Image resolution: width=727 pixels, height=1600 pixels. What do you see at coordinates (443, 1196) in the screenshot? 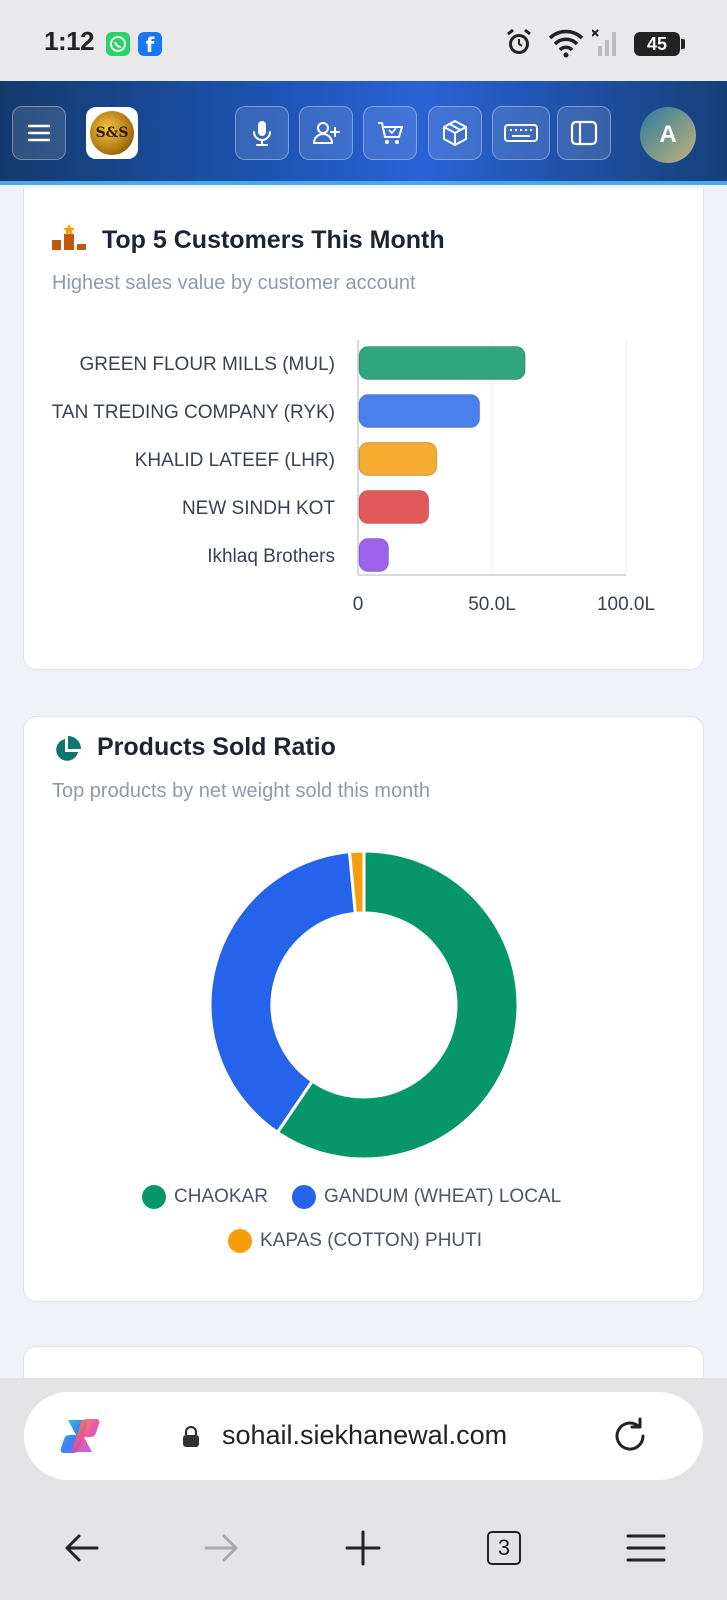
I see `legend-label: GANDUM (WHEAT) LOCAL` at bounding box center [443, 1196].